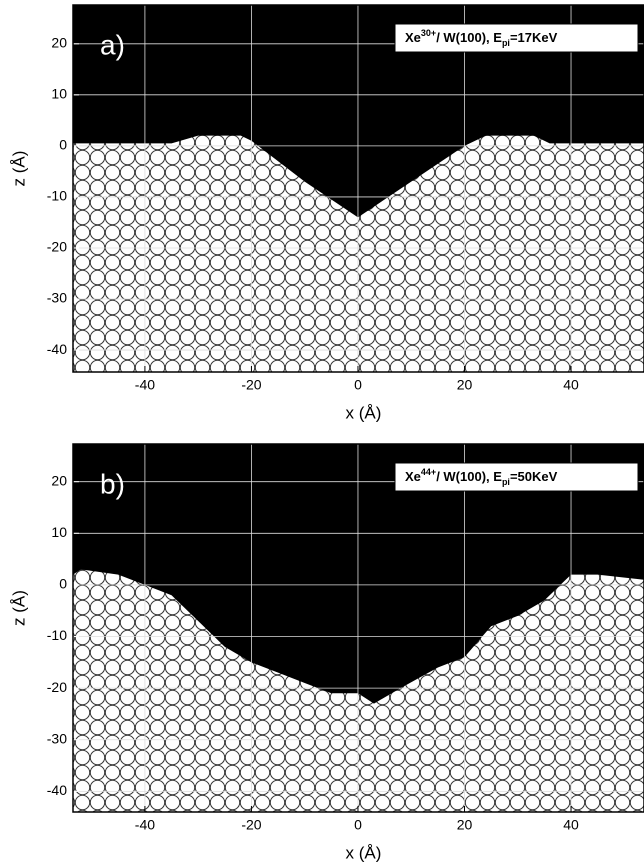 This screenshot has width=644, height=868. I want to click on annotation: Xe30+/ W(100), Epi=17KeV, so click(481, 38).